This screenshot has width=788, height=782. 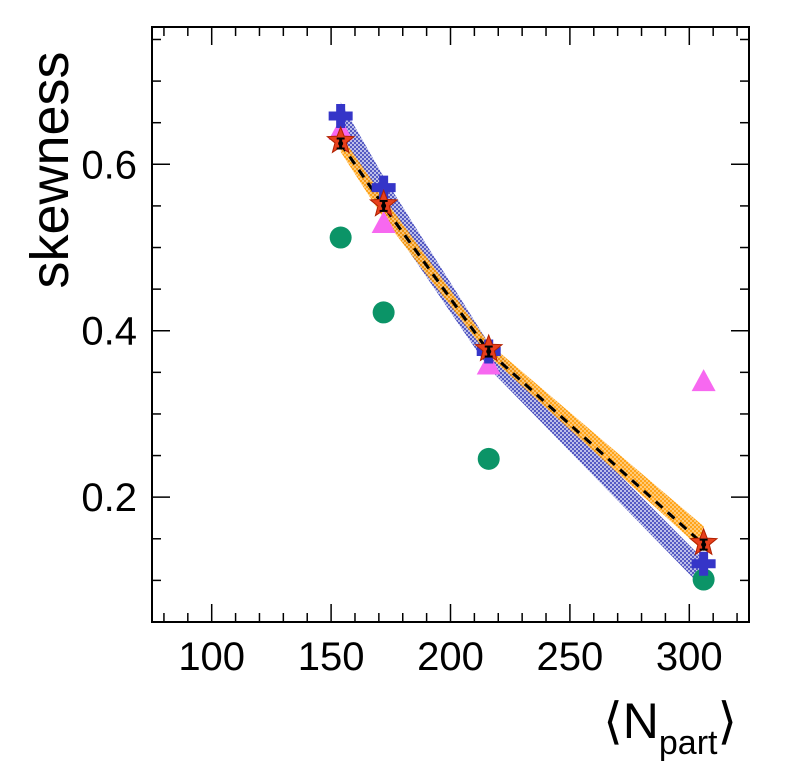 I want to click on y-tick-label: 0.2, so click(x=109, y=498).